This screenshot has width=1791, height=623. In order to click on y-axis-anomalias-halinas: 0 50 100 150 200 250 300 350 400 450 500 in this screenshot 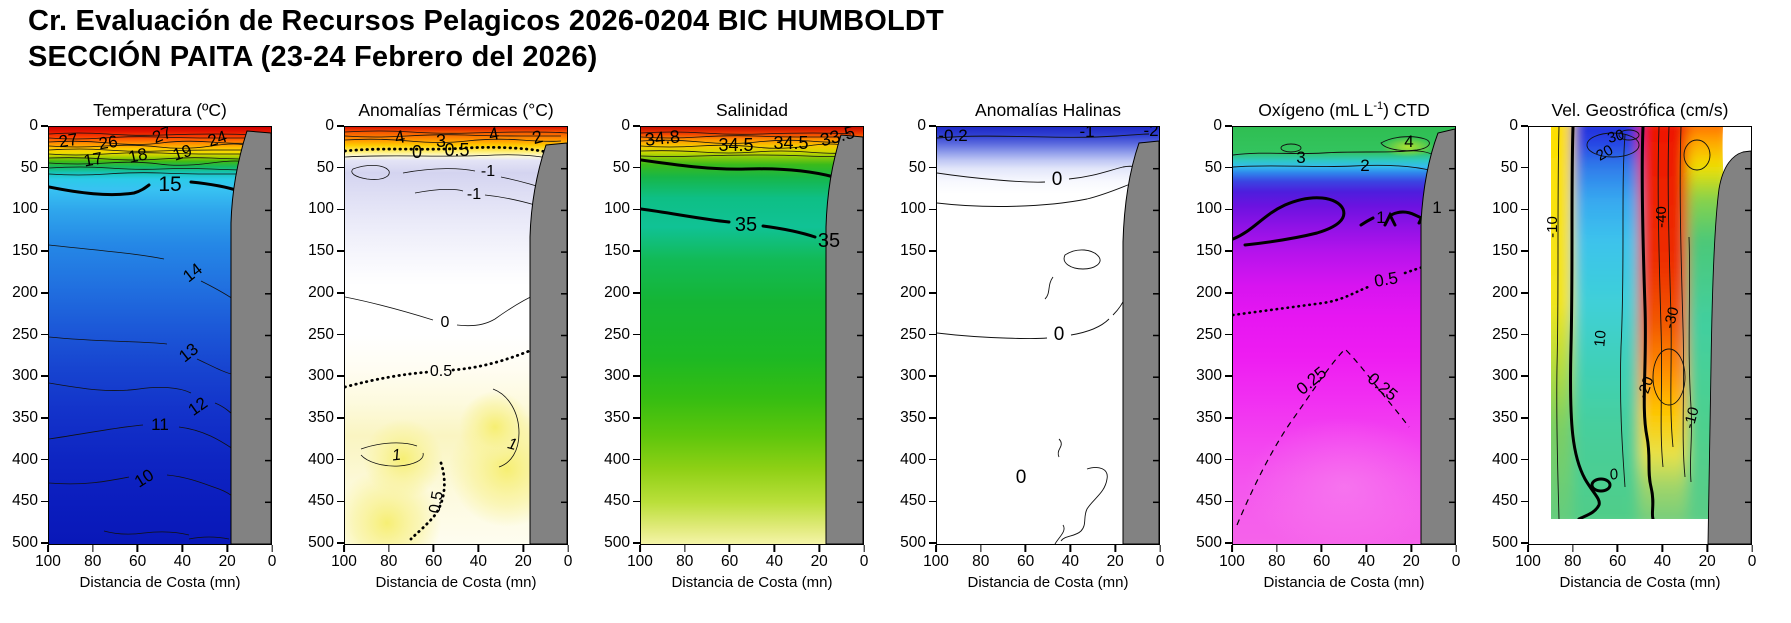, I will do `click(916, 334)`.